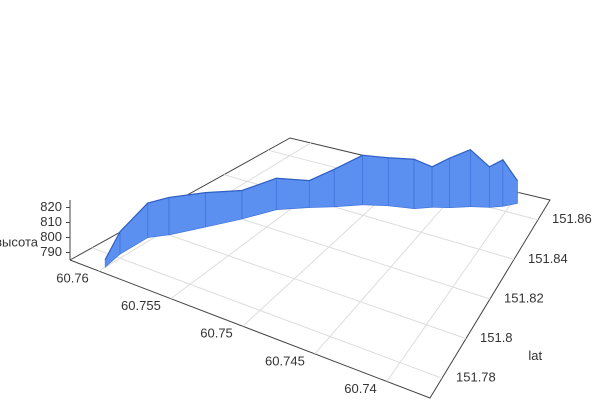 This screenshot has height=400, width=600. What do you see at coordinates (535, 355) in the screenshot?
I see `y-axis-title: lat` at bounding box center [535, 355].